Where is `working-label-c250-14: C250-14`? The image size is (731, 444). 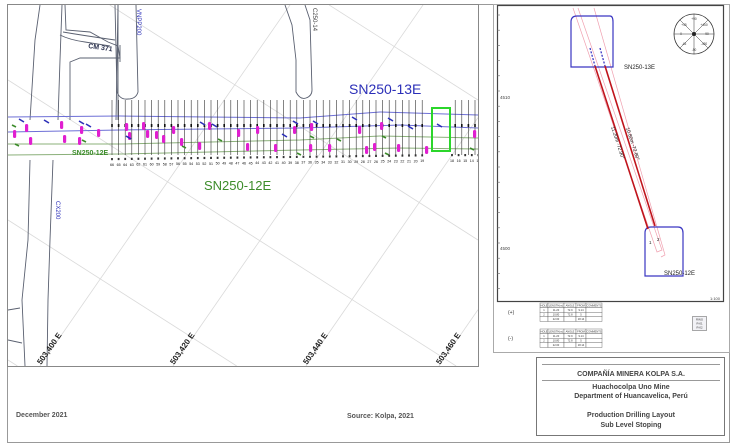
working-label-c250-14: C250-14 is located at coordinates (314, 20).